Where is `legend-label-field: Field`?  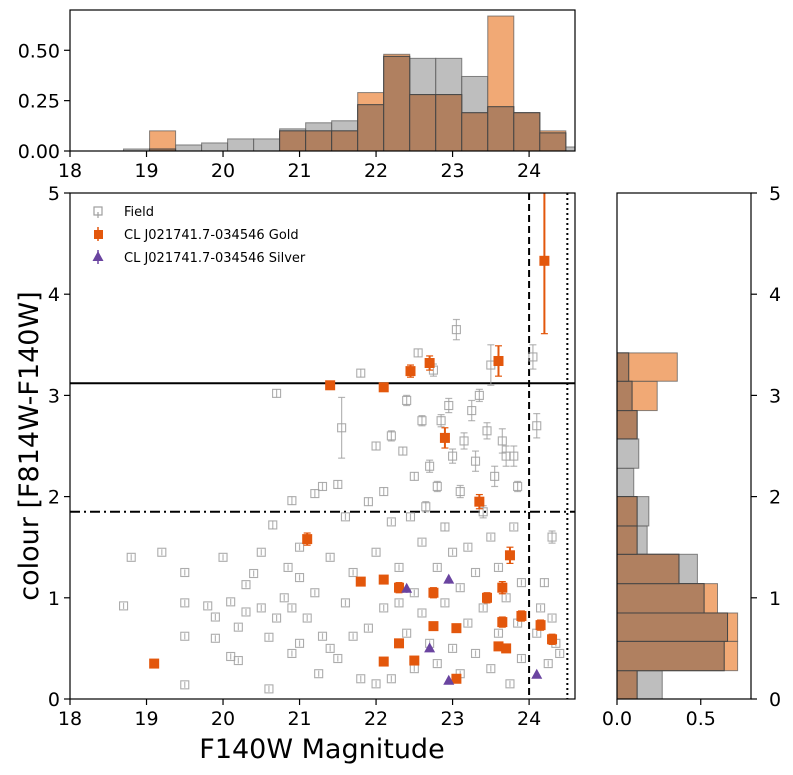 legend-label-field: Field is located at coordinates (139, 212).